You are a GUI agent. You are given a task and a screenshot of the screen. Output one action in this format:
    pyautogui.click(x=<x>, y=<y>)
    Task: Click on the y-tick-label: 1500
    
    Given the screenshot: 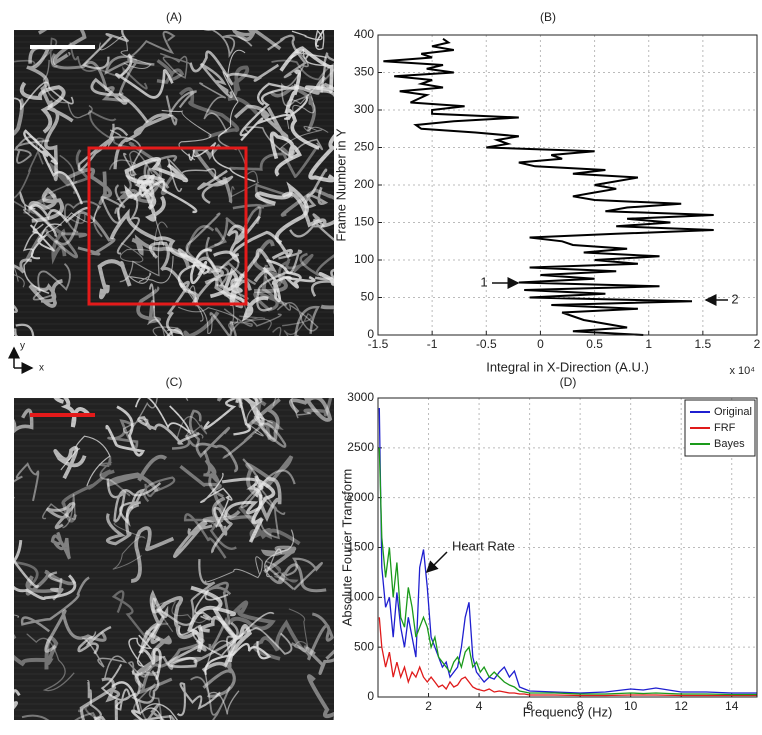 What is the action you would take?
    pyautogui.click(x=360, y=547)
    